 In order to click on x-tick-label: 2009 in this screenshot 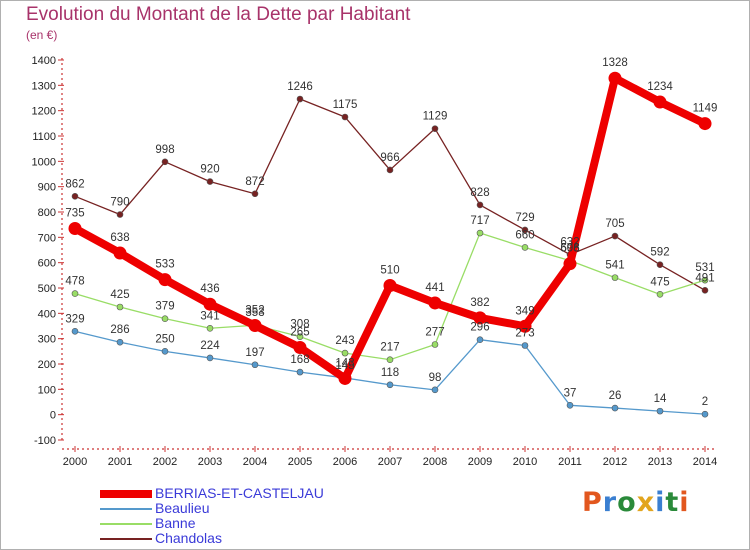, I will do `click(480, 462)`.